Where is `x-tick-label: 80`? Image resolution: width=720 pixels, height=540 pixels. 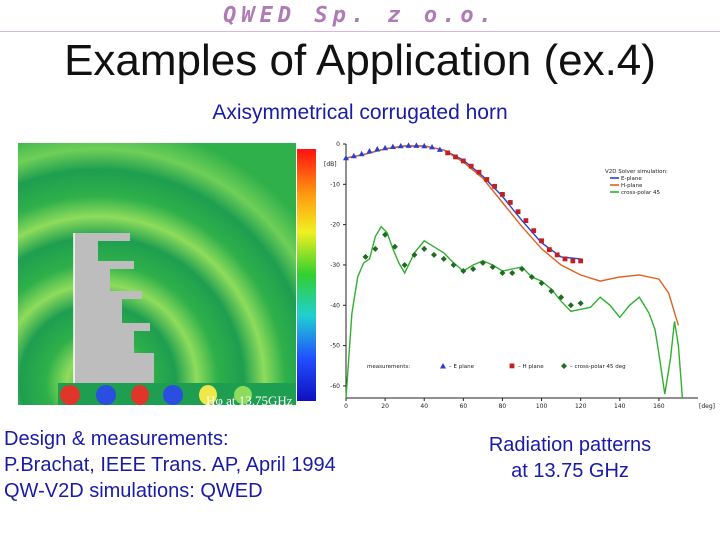 x-tick-label: 80 is located at coordinates (503, 406).